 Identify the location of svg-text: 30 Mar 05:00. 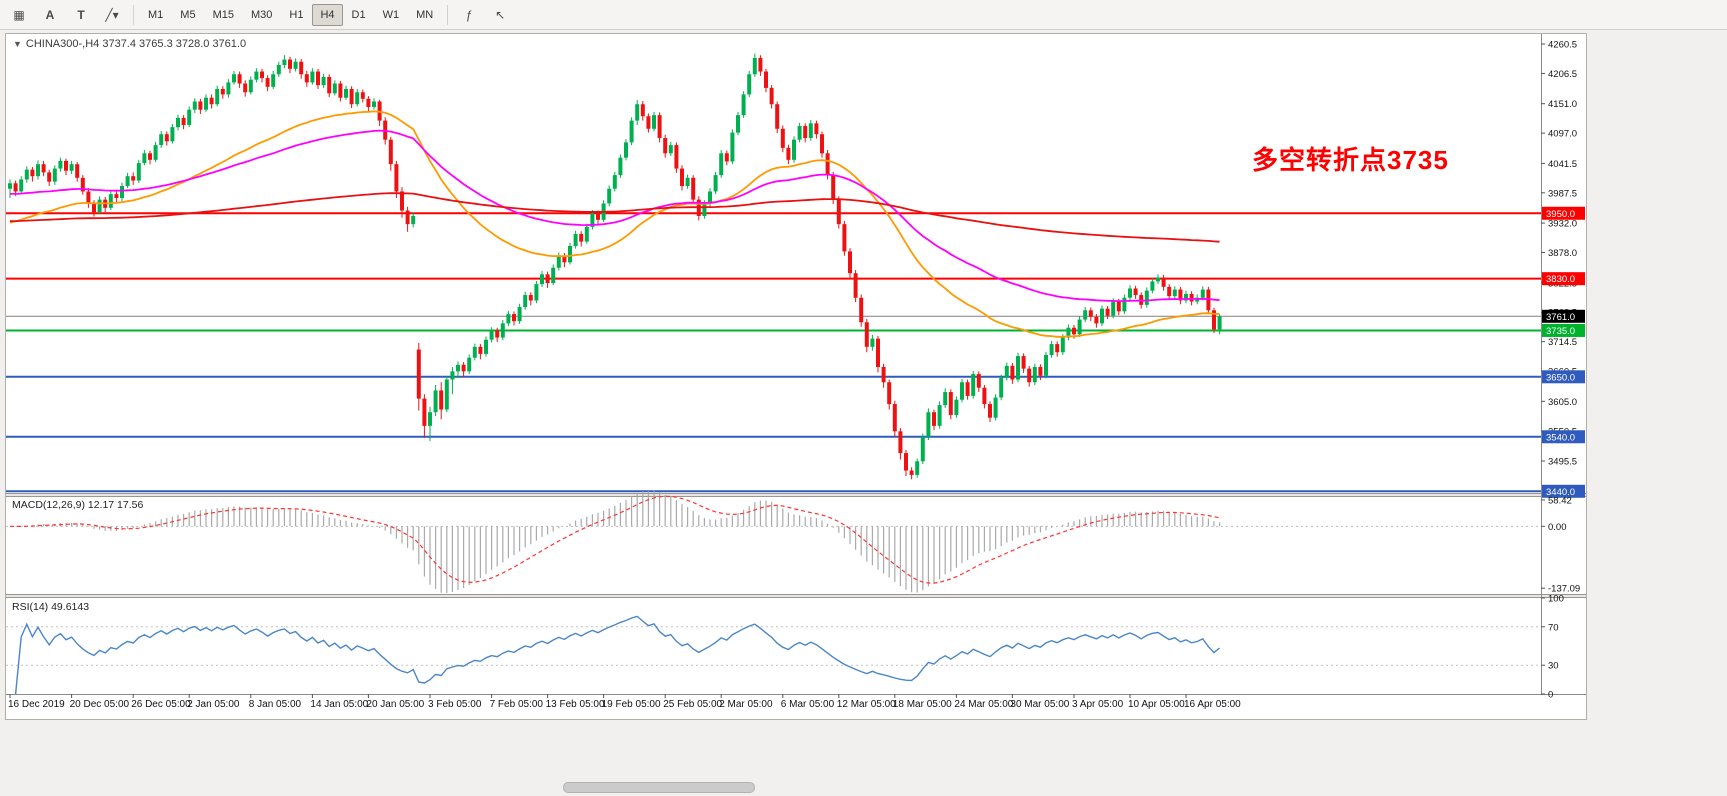
(1039, 704).